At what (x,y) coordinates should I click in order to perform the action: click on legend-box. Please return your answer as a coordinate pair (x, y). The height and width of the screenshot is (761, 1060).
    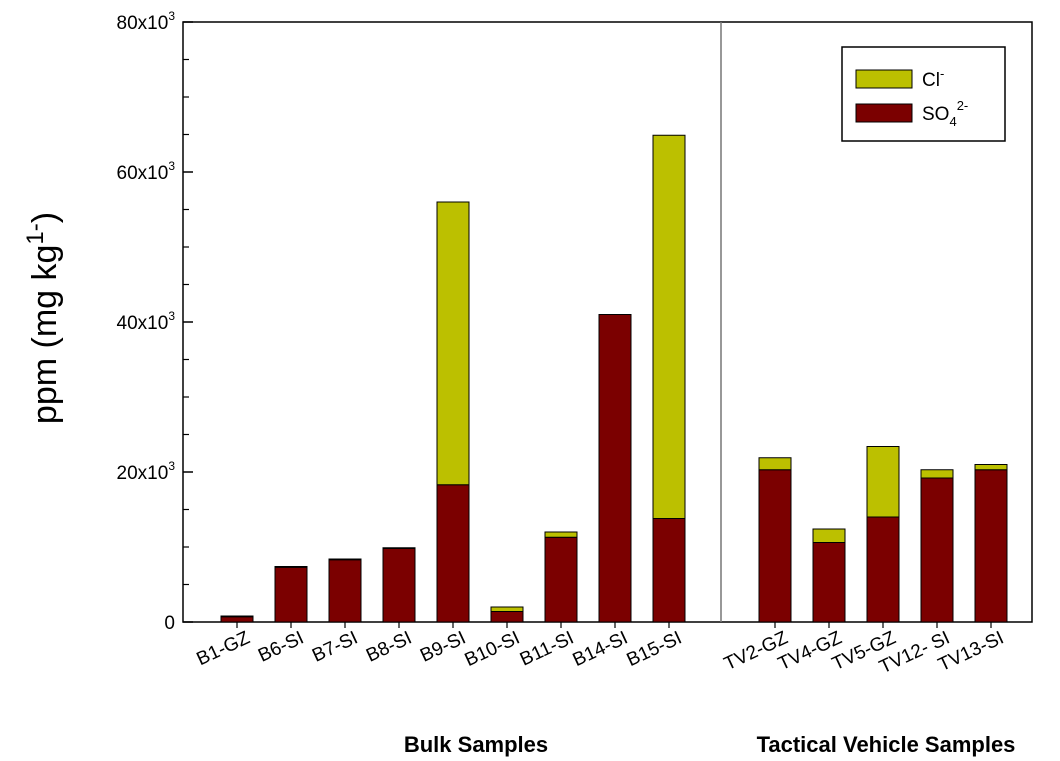
    Looking at the image, I should click on (923, 94).